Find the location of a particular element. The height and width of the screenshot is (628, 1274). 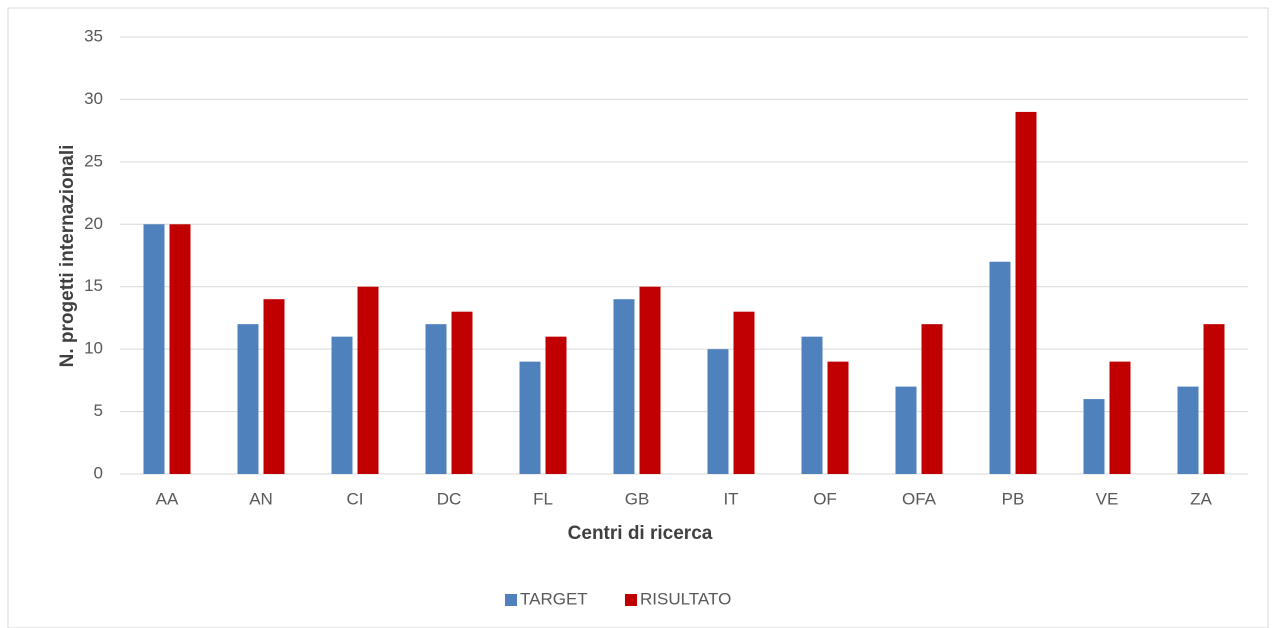

x-tick-label: AN is located at coordinates (261, 498).